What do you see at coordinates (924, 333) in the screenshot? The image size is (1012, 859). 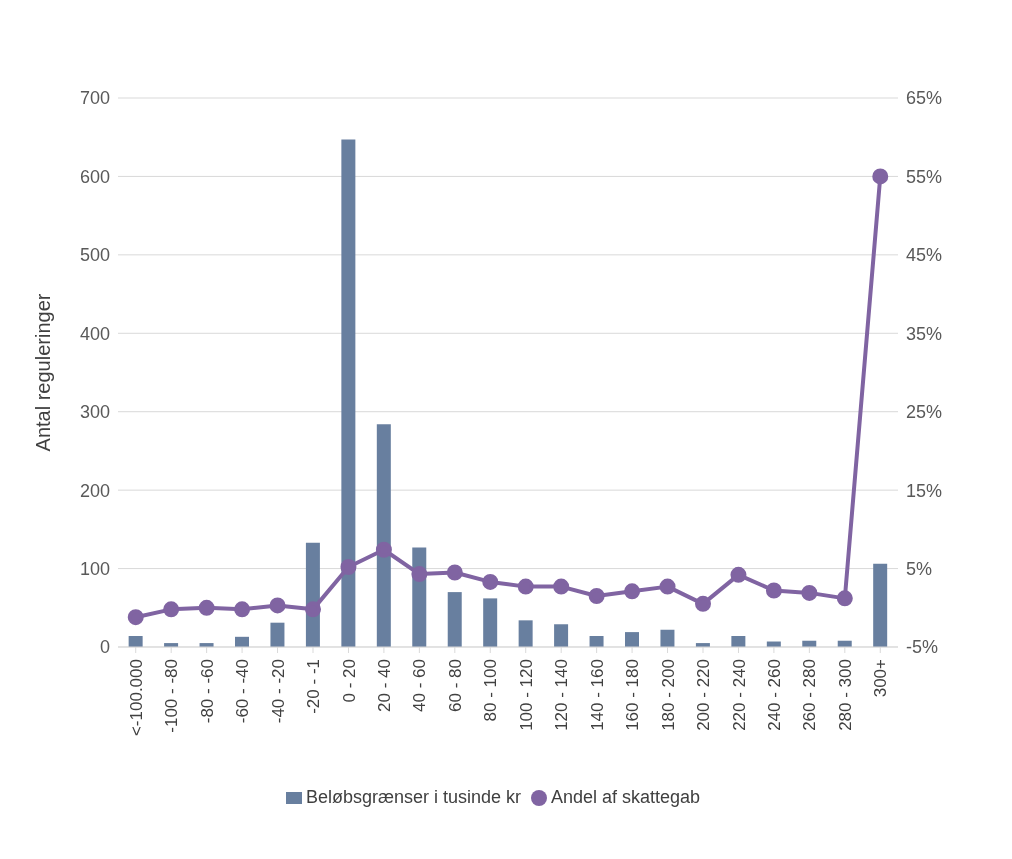 I see `y2-tick-label: 35%` at bounding box center [924, 333].